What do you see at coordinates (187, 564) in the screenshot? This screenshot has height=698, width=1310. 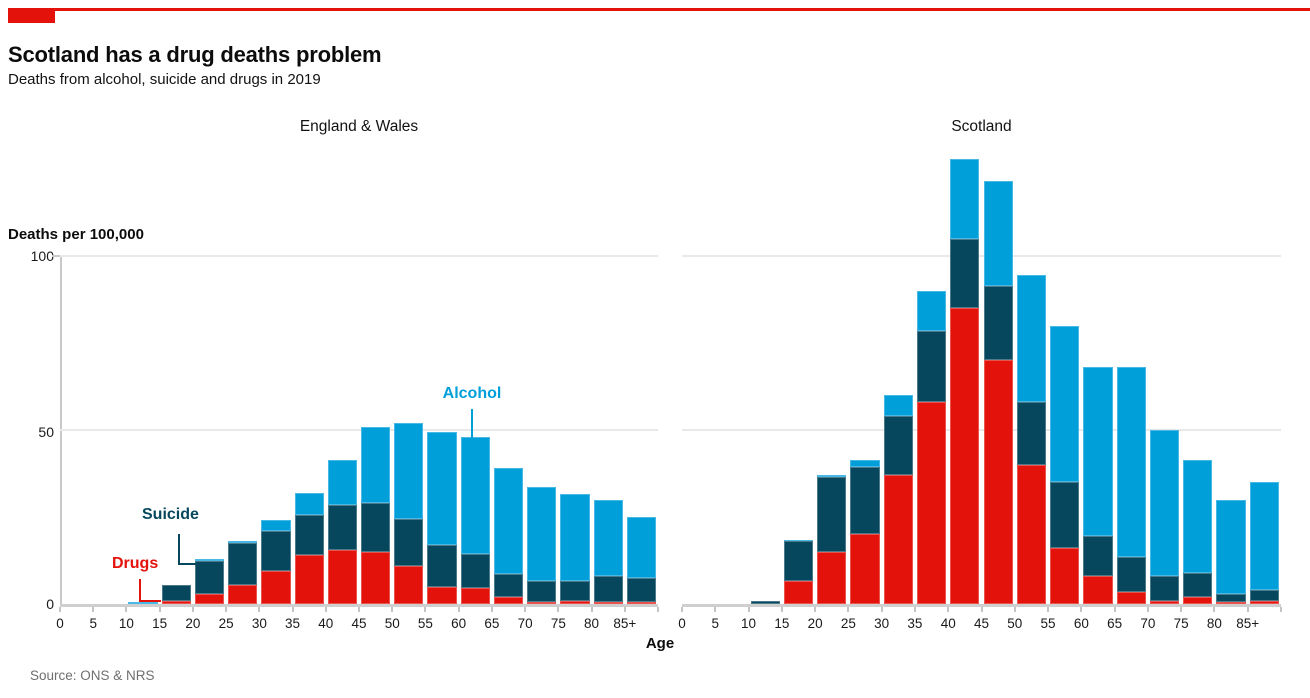 I see `suicide-pointer-elbow` at bounding box center [187, 564].